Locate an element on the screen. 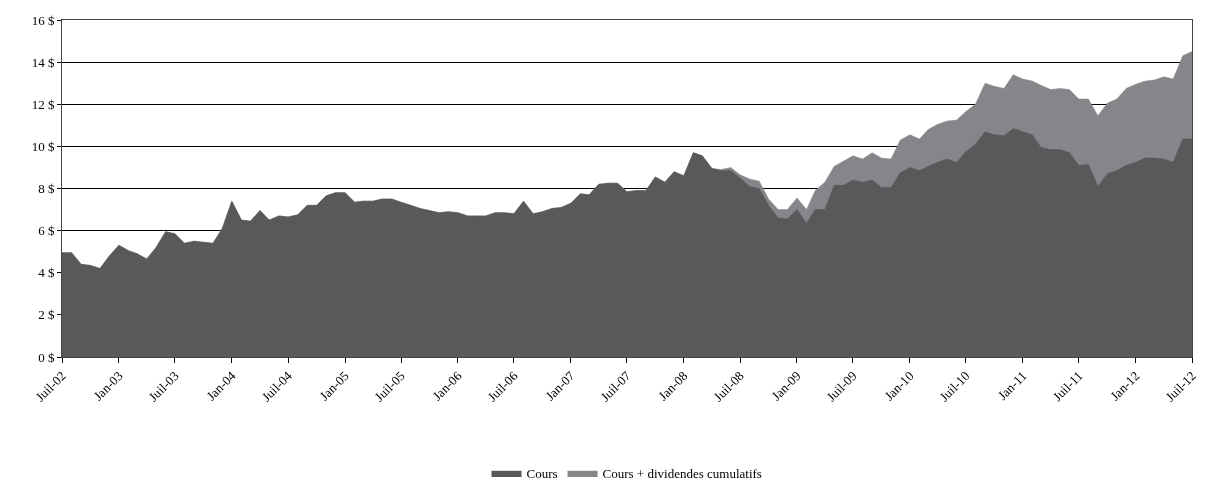  y-tick-label: 8 $ is located at coordinates (46, 189).